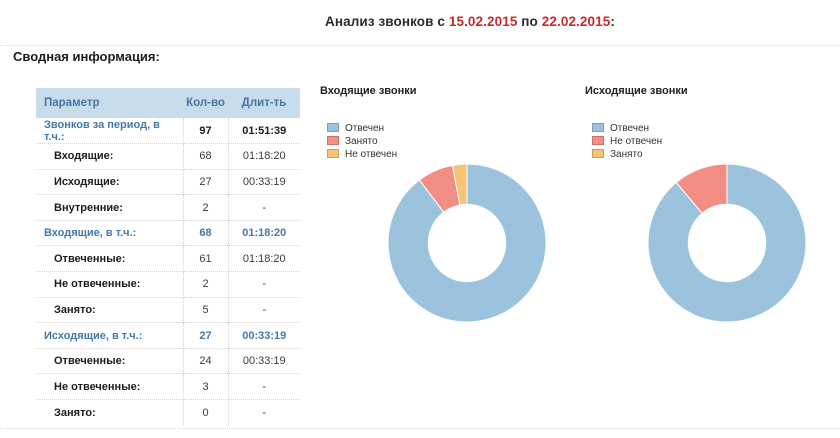  I want to click on table-row: Отвеченные: 61 01:18:20, so click(168, 258).